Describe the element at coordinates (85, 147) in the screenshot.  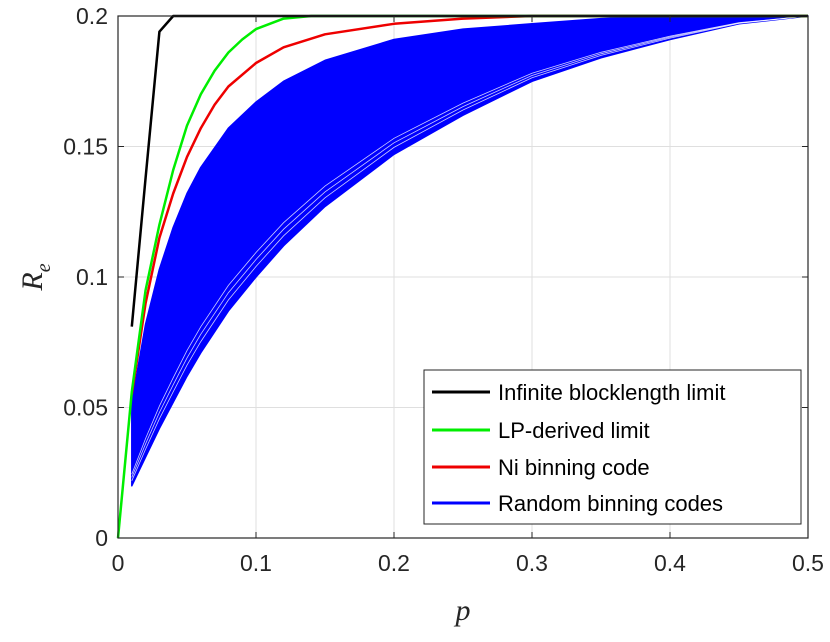
I see `y-tick-label: 0.15` at that location.